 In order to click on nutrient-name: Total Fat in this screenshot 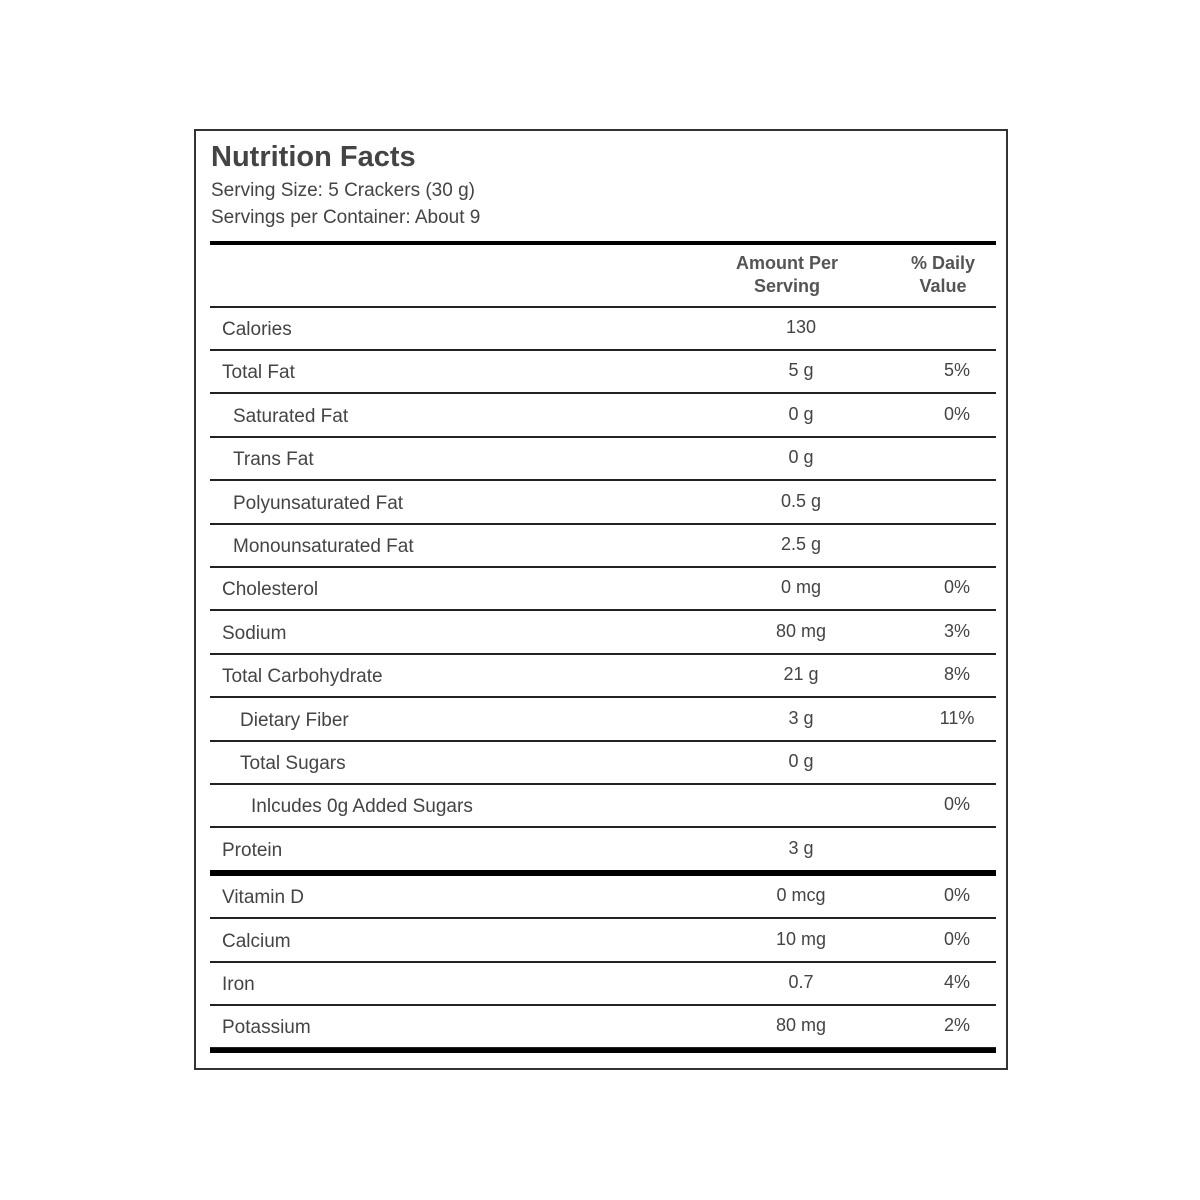, I will do `click(258, 372)`.